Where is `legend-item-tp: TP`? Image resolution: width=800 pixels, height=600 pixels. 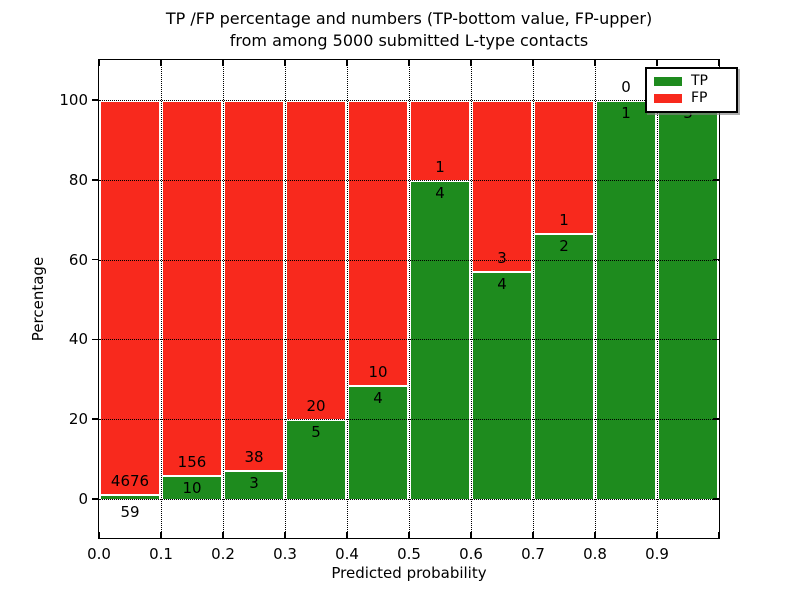 legend-item-tp: TP is located at coordinates (691, 81).